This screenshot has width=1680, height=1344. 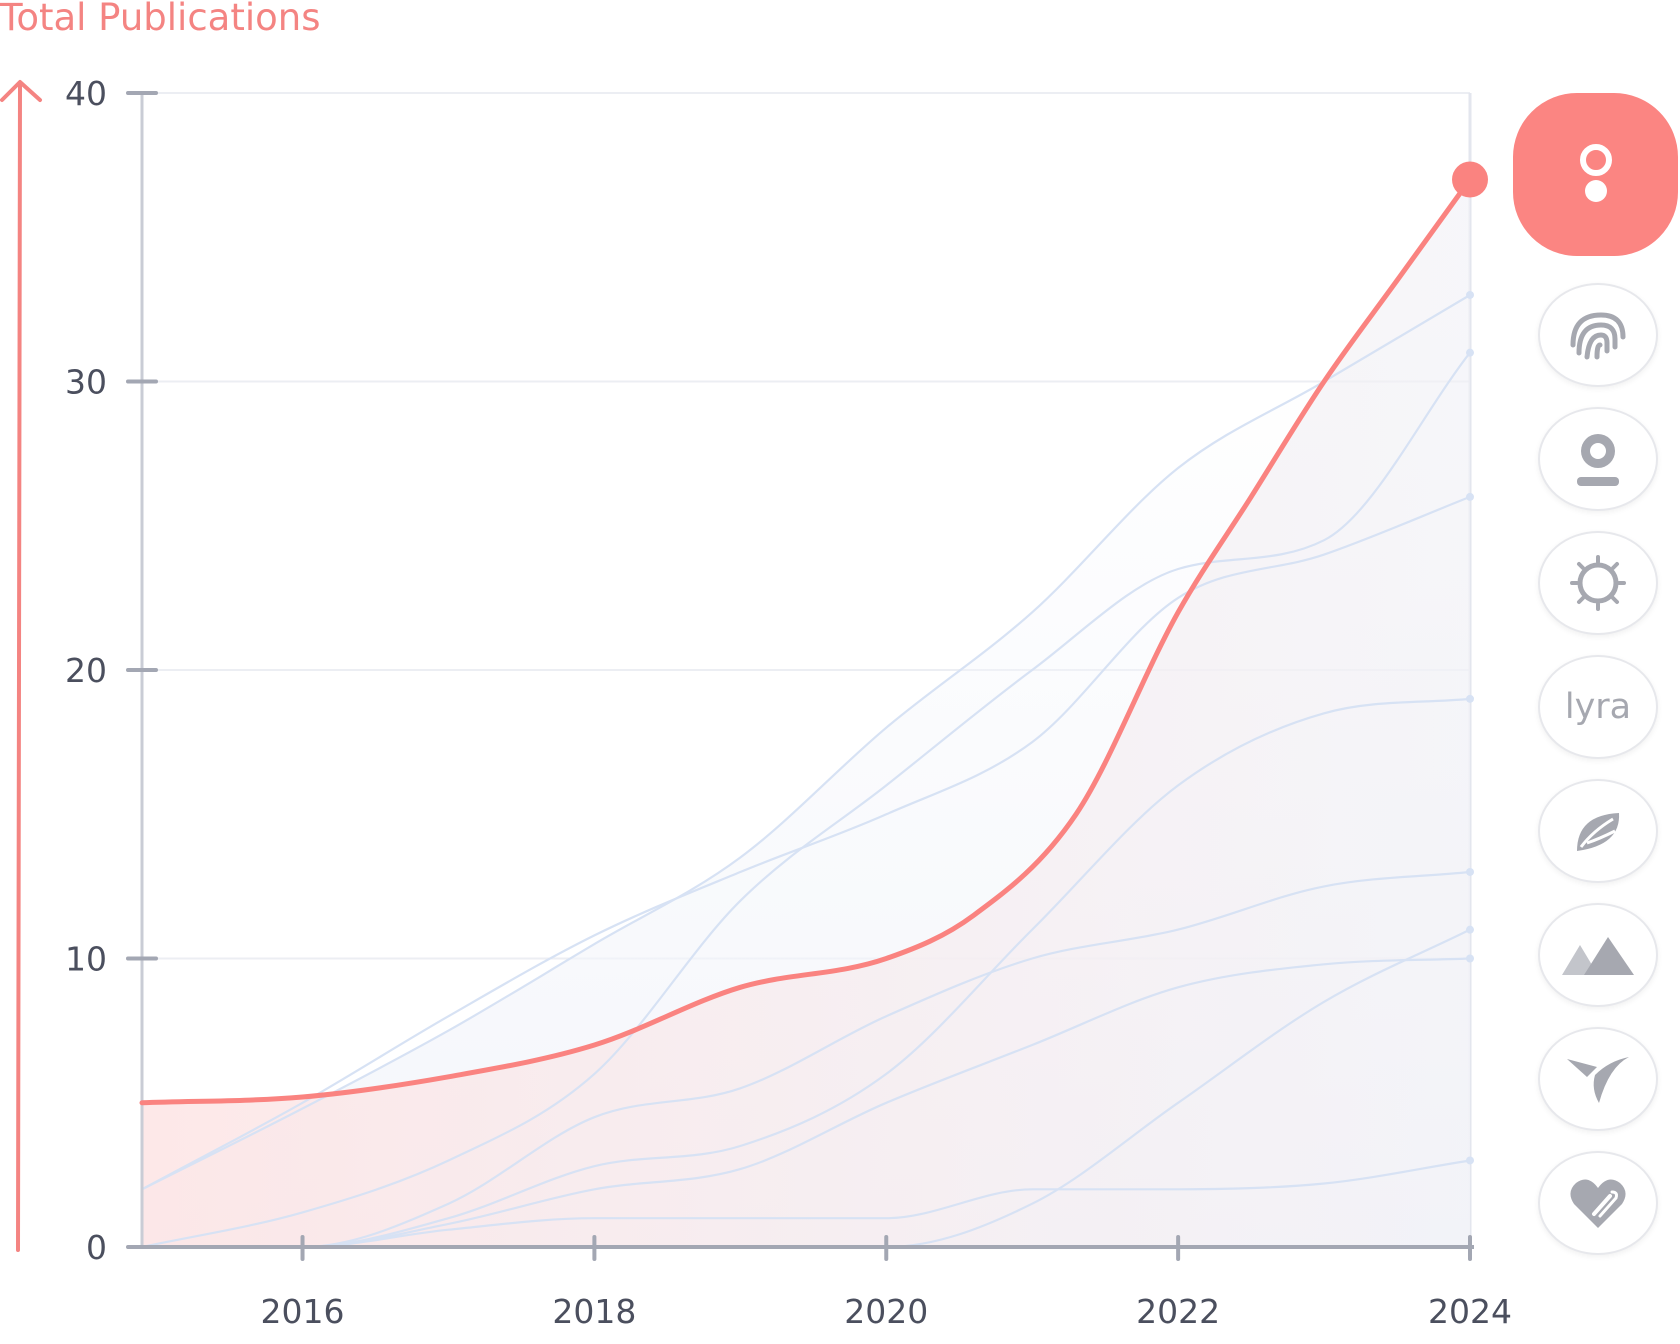 I want to click on sidebar-item-dots, so click(x=1595, y=174).